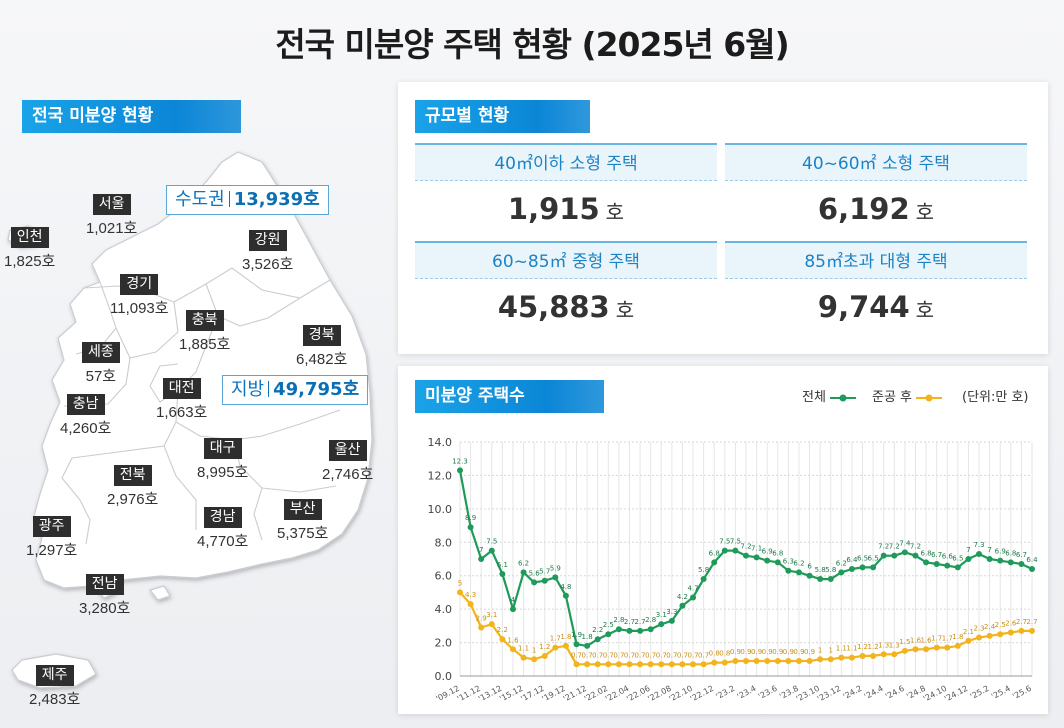 This screenshot has height=728, width=1064. What do you see at coordinates (892, 397) in the screenshot?
I see `legend-completed-label: 준공 후` at bounding box center [892, 397].